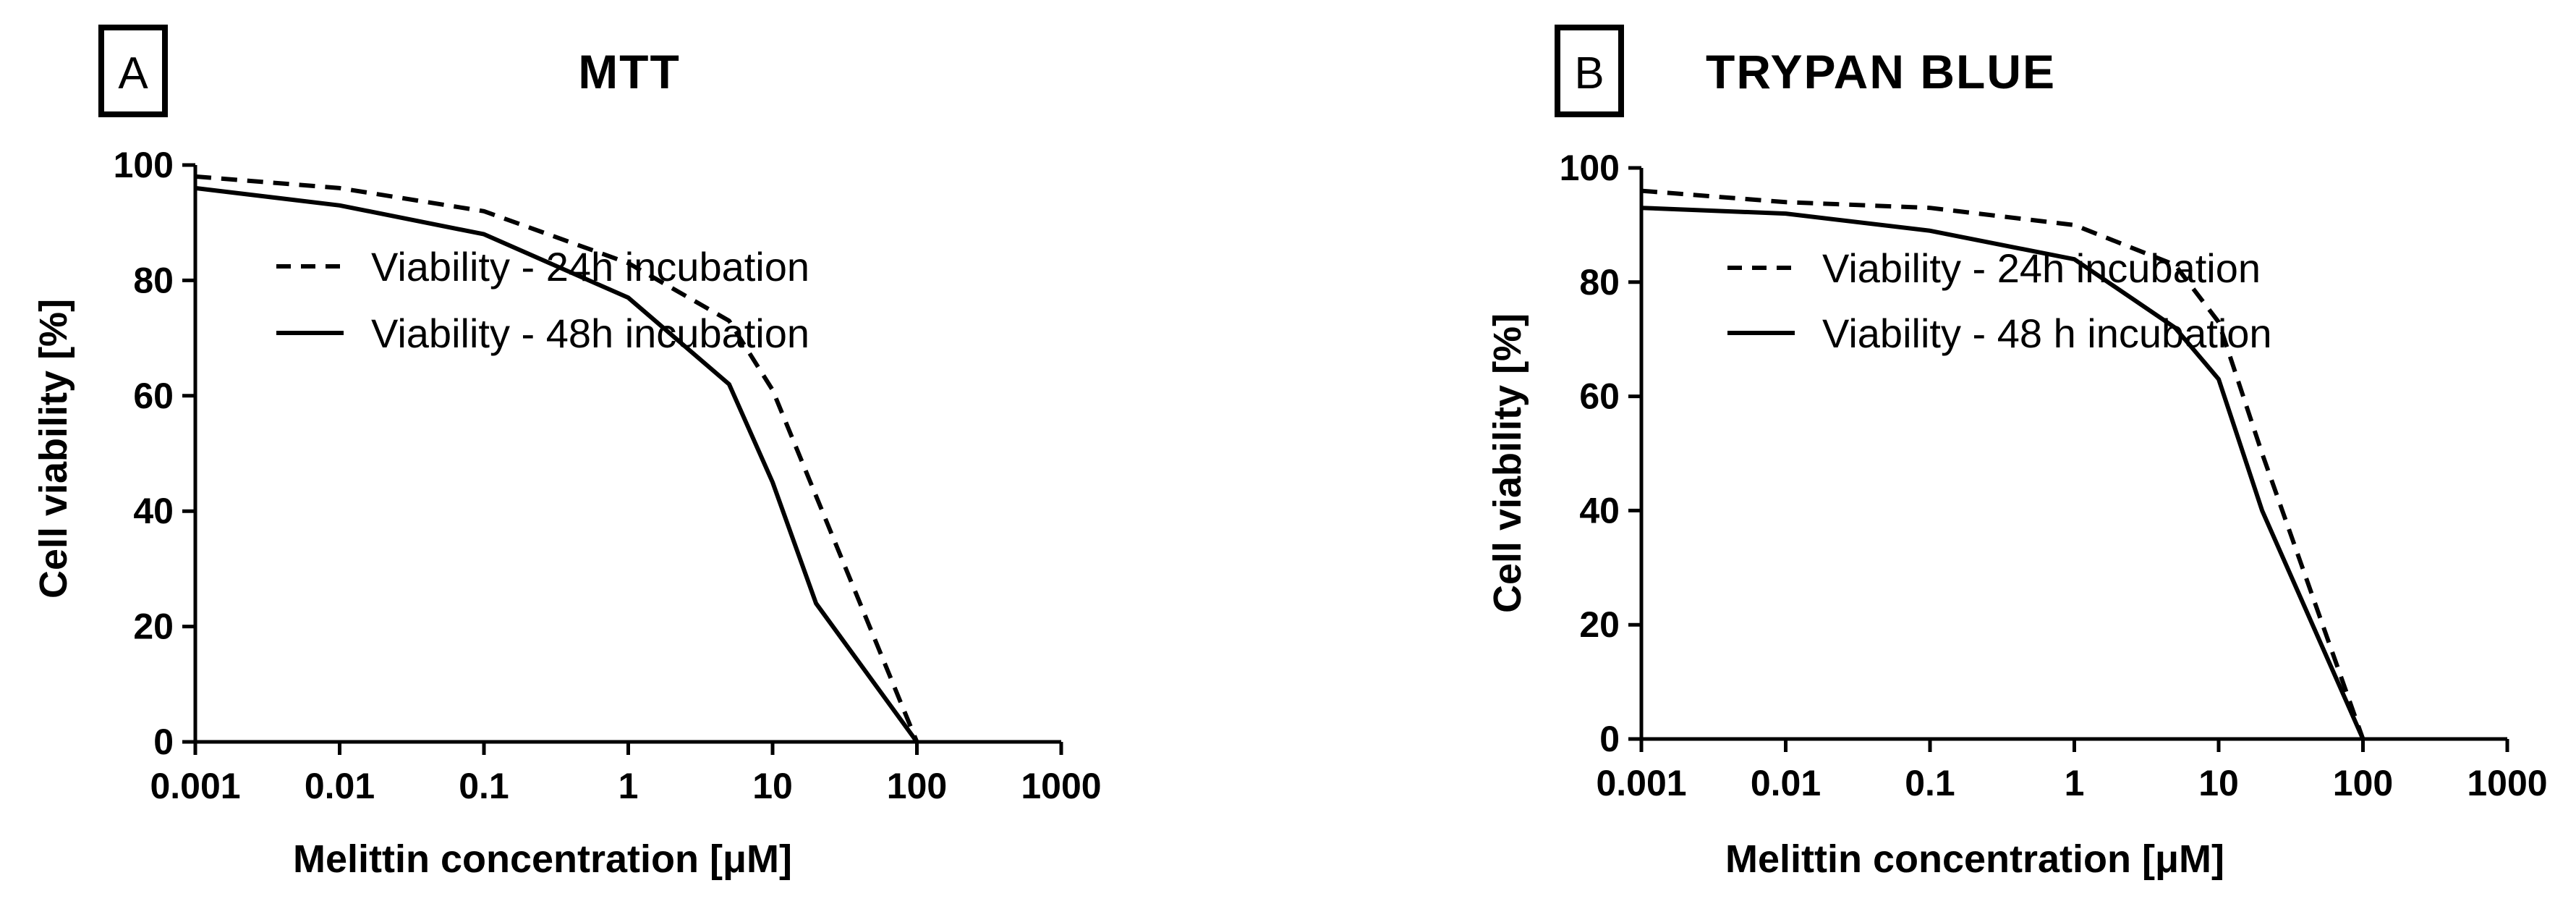 The height and width of the screenshot is (904, 2576). I want to click on chart-title: TRYPAN BLUE, so click(1881, 71).